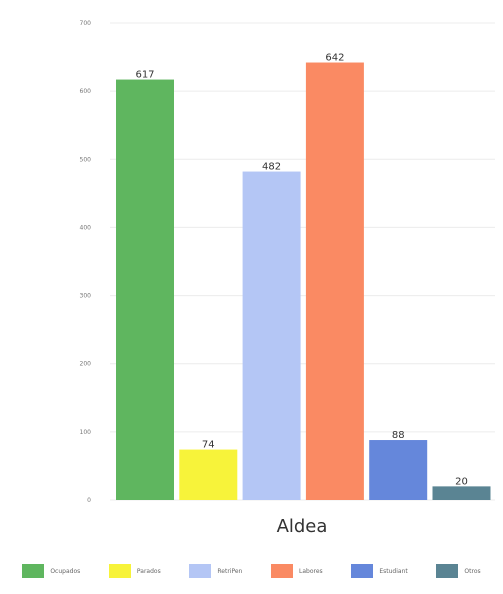 This screenshot has height=594, width=503. Describe the element at coordinates (302, 526) in the screenshot. I see `x-axis-label: Aldea` at that location.